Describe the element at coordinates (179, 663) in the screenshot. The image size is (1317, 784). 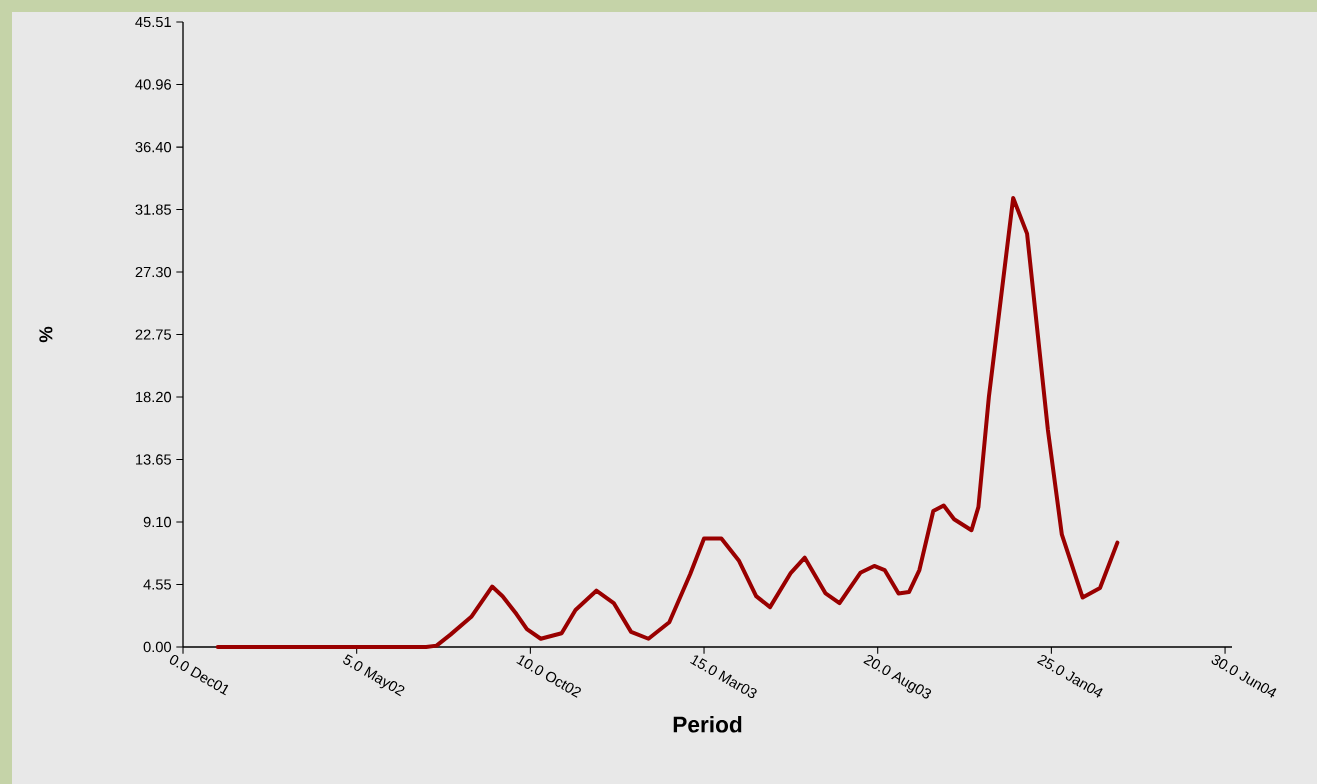
I see `x-tick-label: 0.0` at that location.